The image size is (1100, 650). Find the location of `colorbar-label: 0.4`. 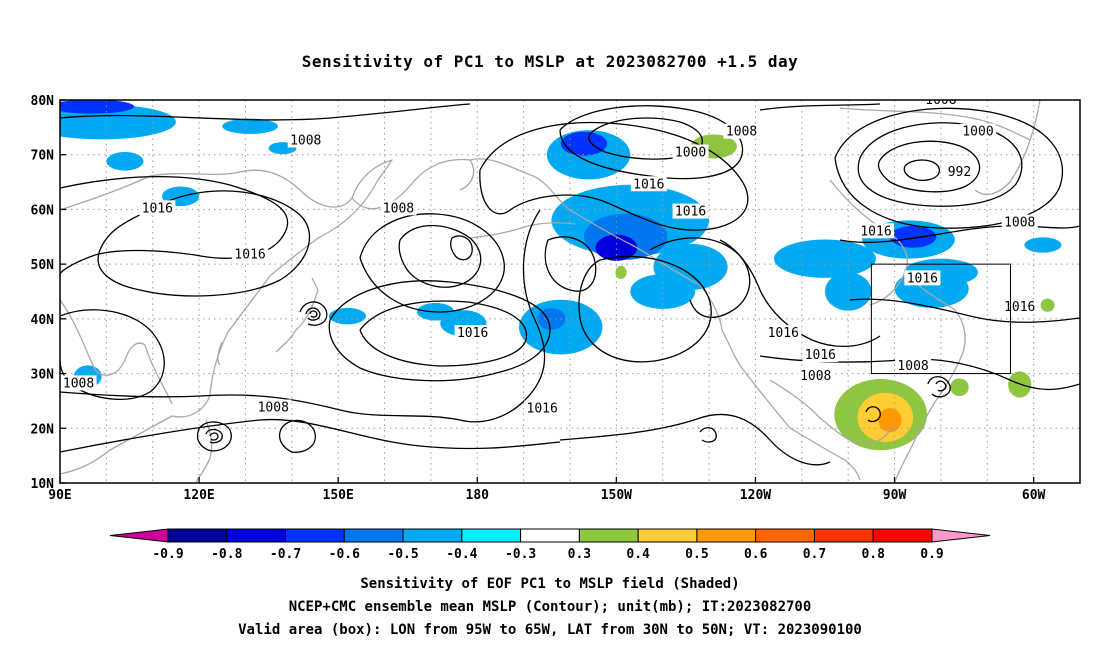

colorbar-label: 0.4 is located at coordinates (638, 554).